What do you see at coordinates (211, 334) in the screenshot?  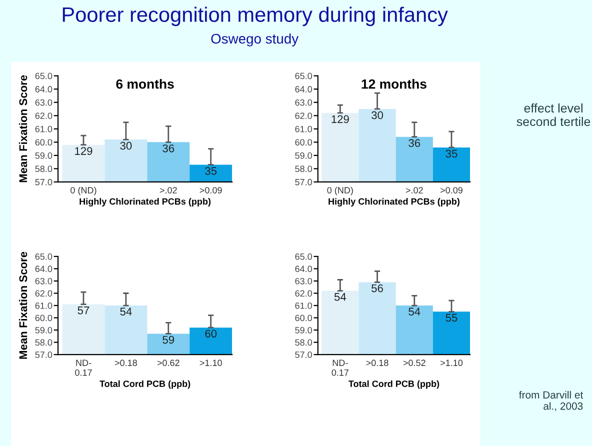 I see `annotation: 60` at bounding box center [211, 334].